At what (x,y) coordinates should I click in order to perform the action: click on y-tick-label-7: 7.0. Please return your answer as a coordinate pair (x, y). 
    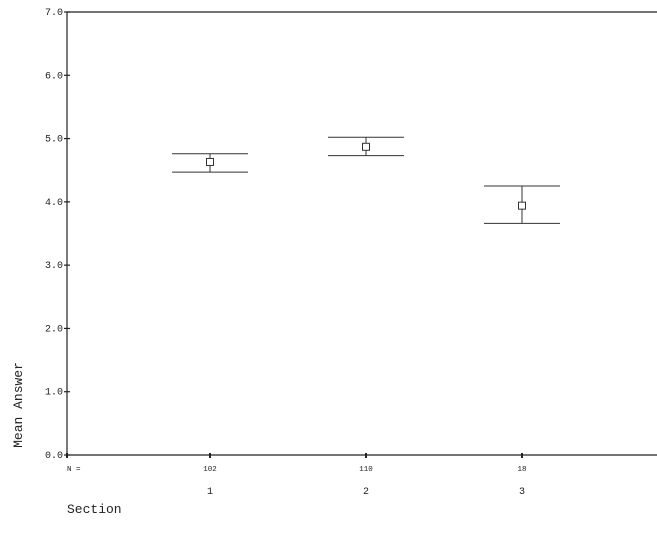
    Looking at the image, I should click on (54, 13).